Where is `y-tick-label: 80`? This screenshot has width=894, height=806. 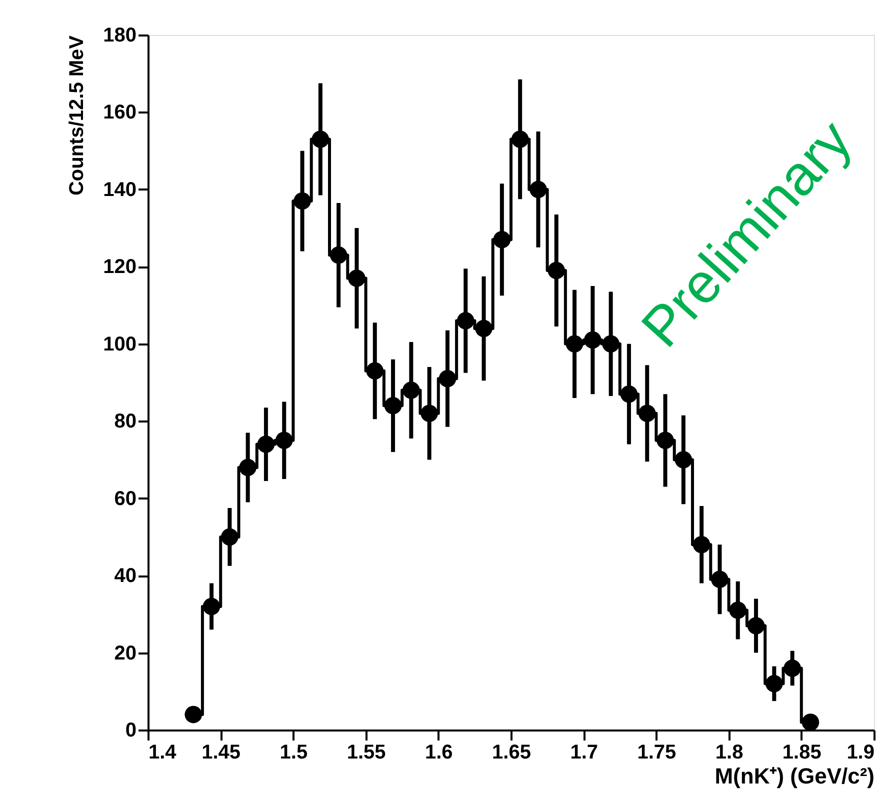
y-tick-label: 80 is located at coordinates (125, 421).